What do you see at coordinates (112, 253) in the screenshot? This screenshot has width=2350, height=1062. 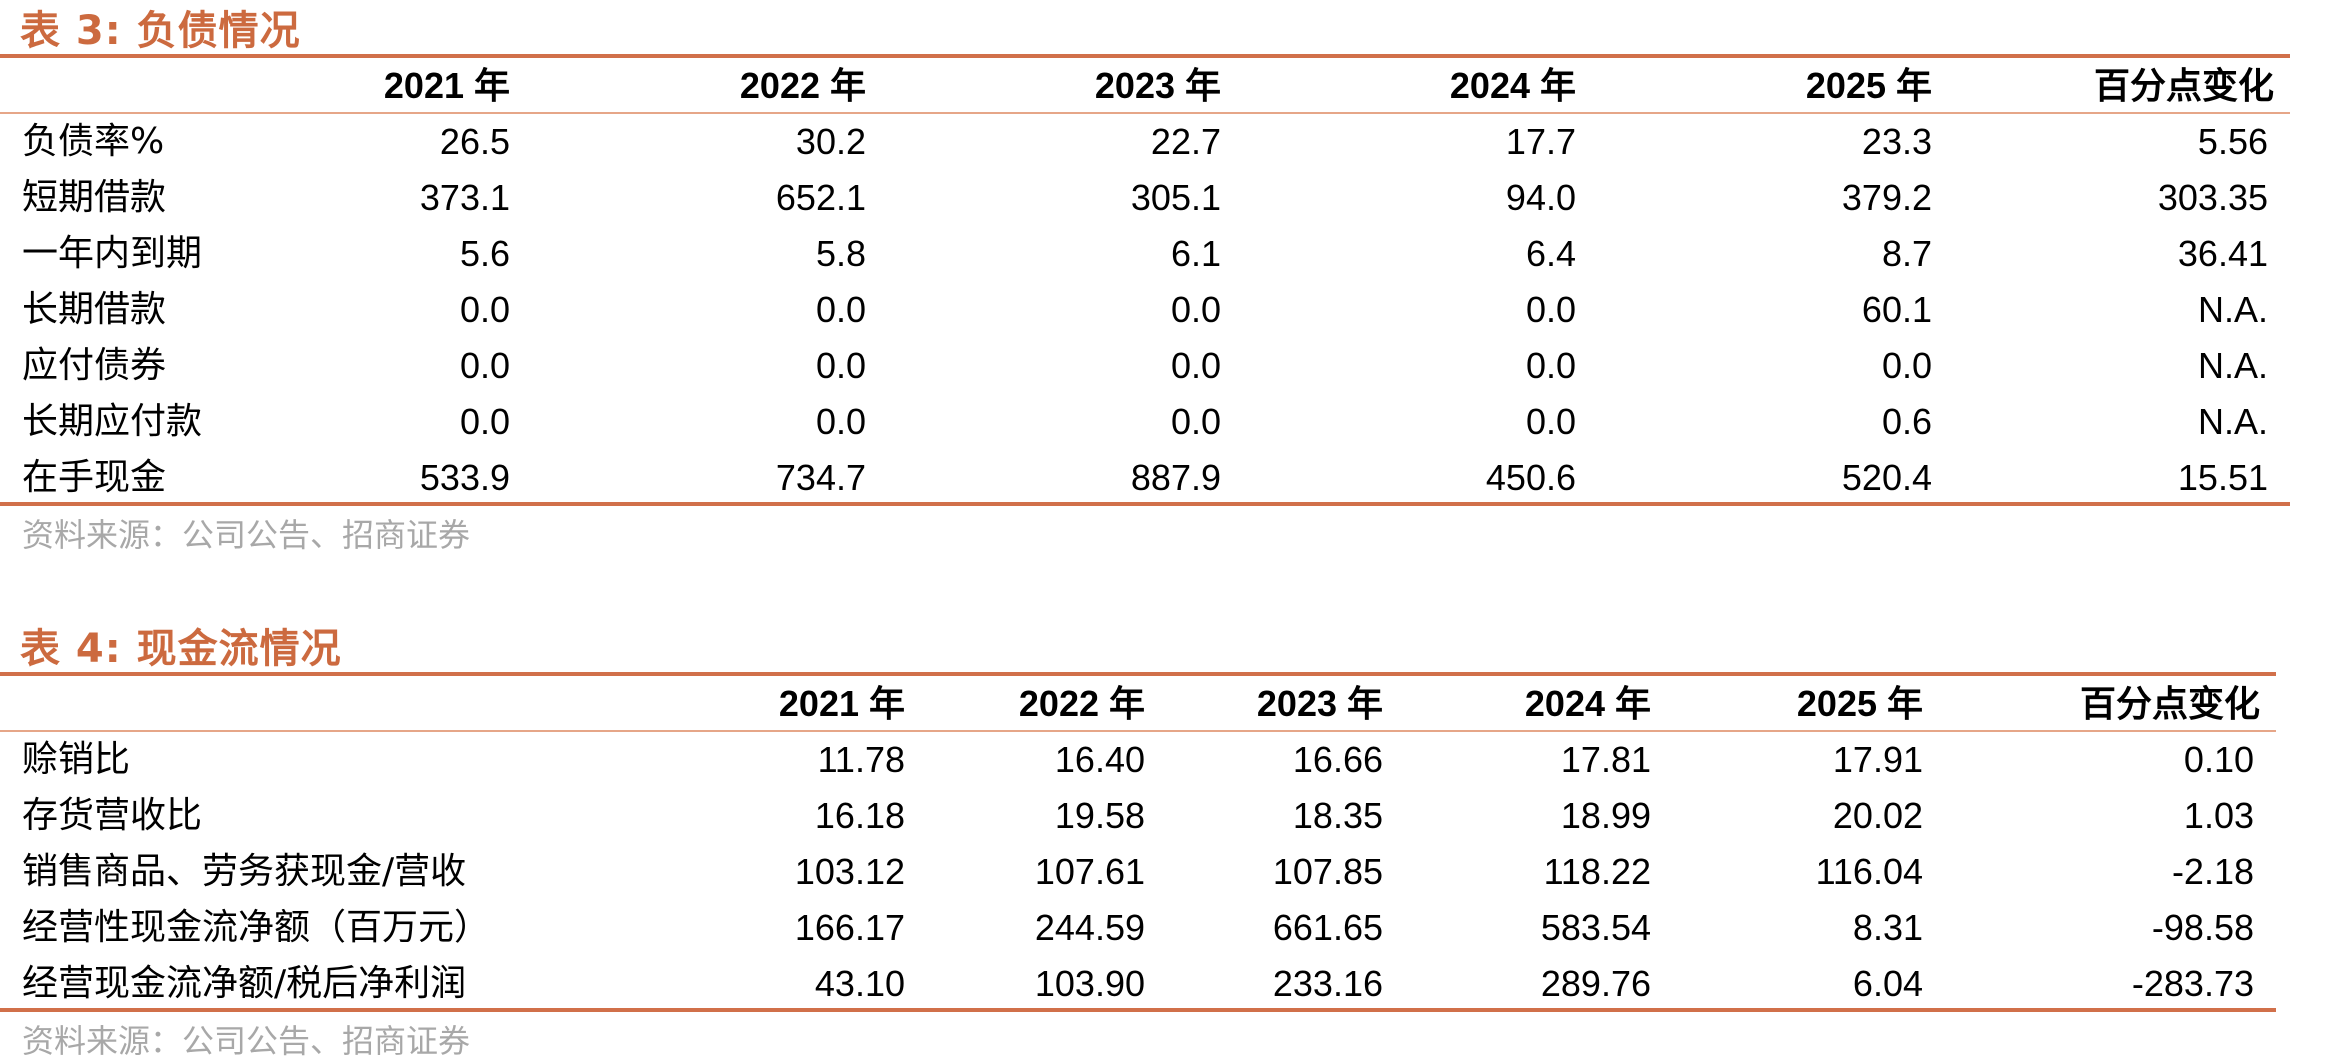 I see `row-label: 一年内到期` at bounding box center [112, 253].